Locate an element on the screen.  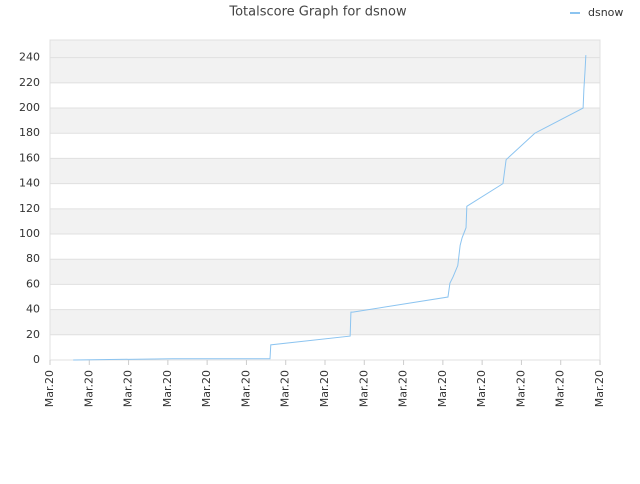
chart-title: Totalscore Graph for dsnow is located at coordinates (317, 12).